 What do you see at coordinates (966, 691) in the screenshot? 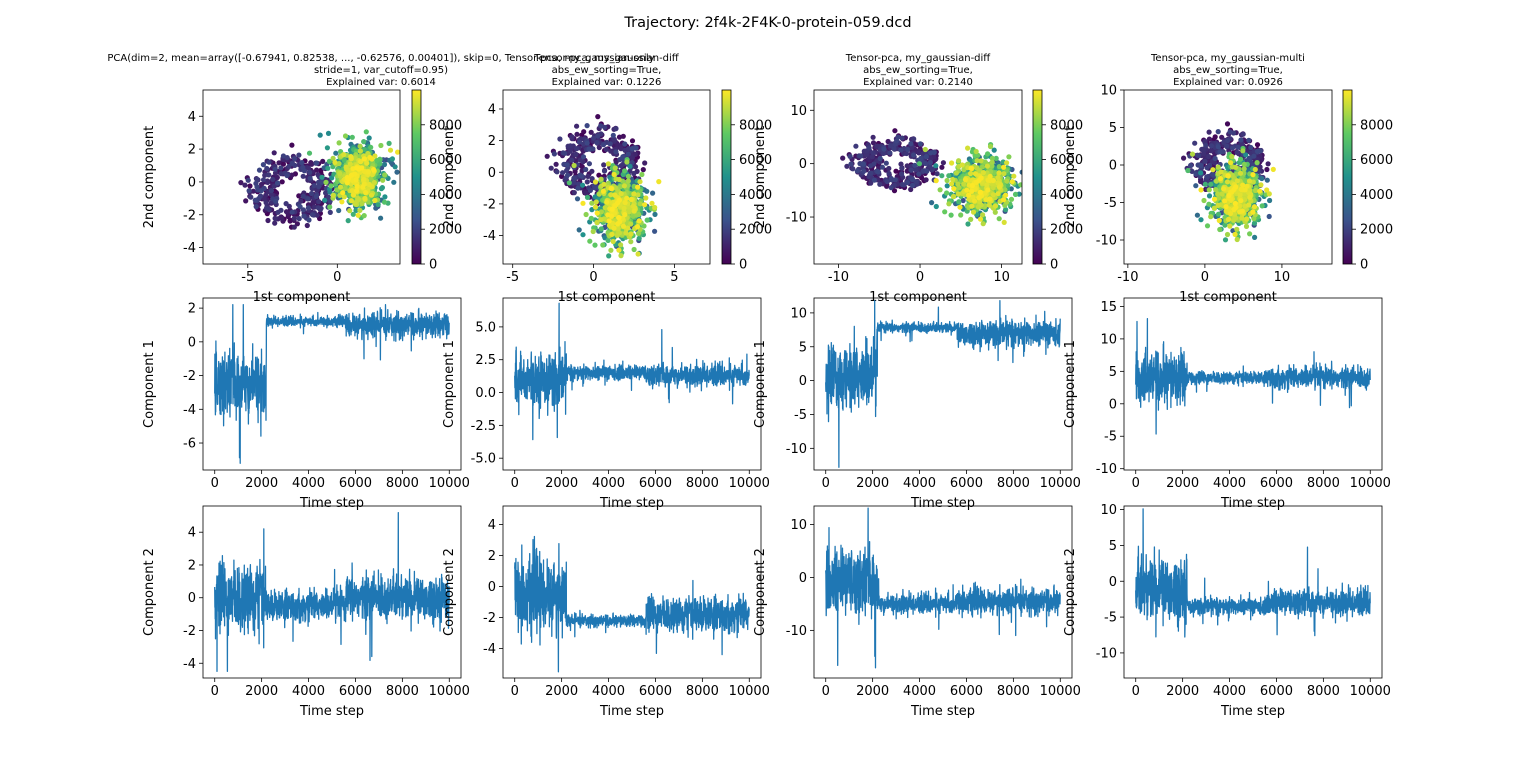
I see `x-tick-label: 6000` at bounding box center [966, 691].